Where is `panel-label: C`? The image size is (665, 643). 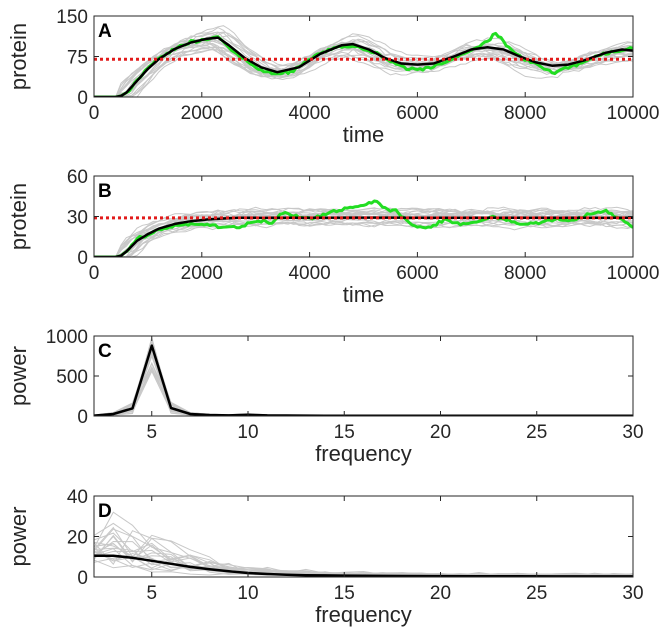 panel-label: C is located at coordinates (105, 351).